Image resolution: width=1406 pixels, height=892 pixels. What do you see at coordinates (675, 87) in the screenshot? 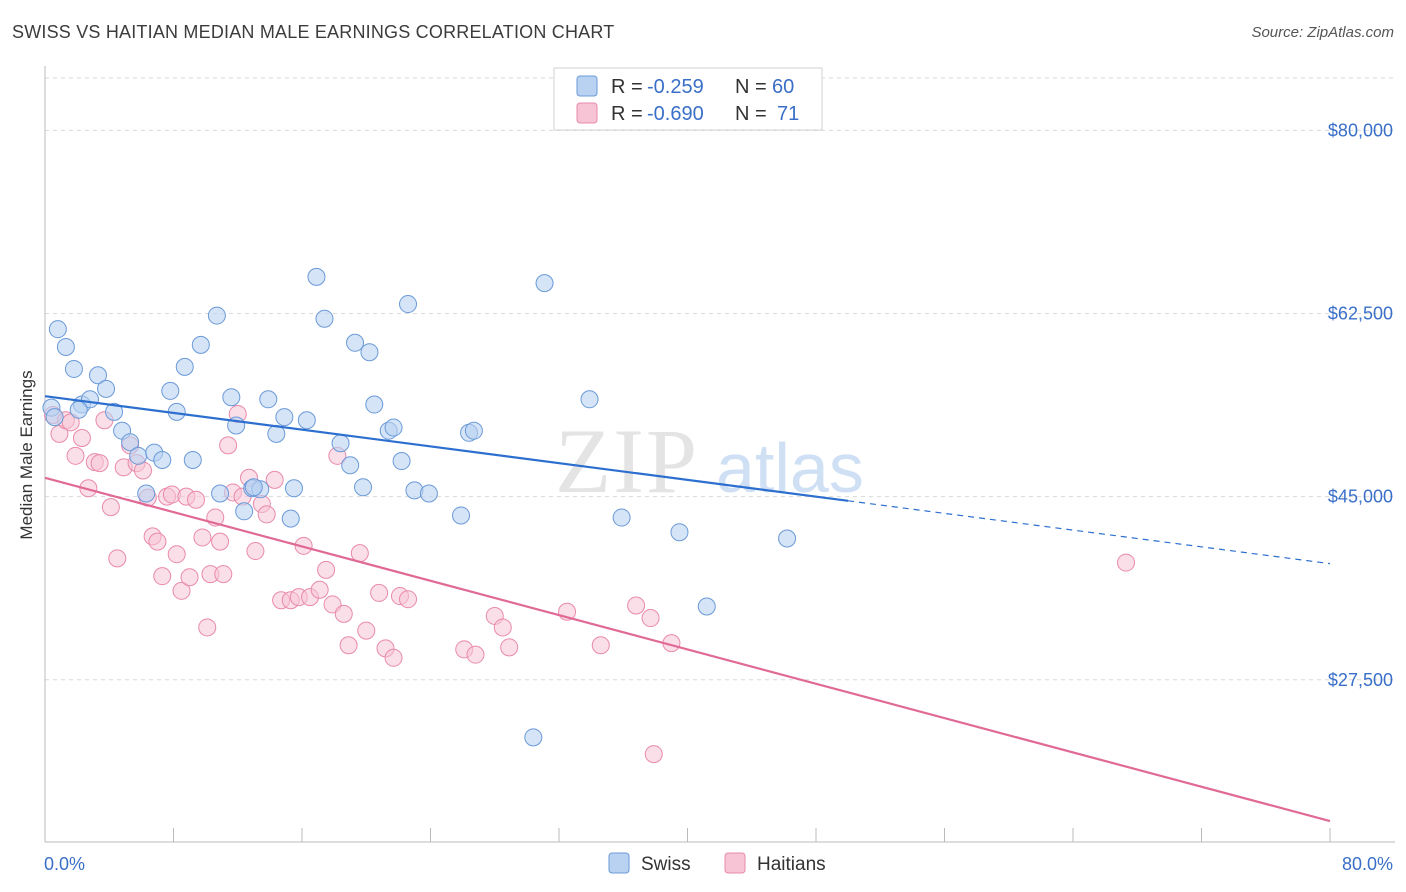
I see `swiss-r-value: -0.259` at bounding box center [675, 87].